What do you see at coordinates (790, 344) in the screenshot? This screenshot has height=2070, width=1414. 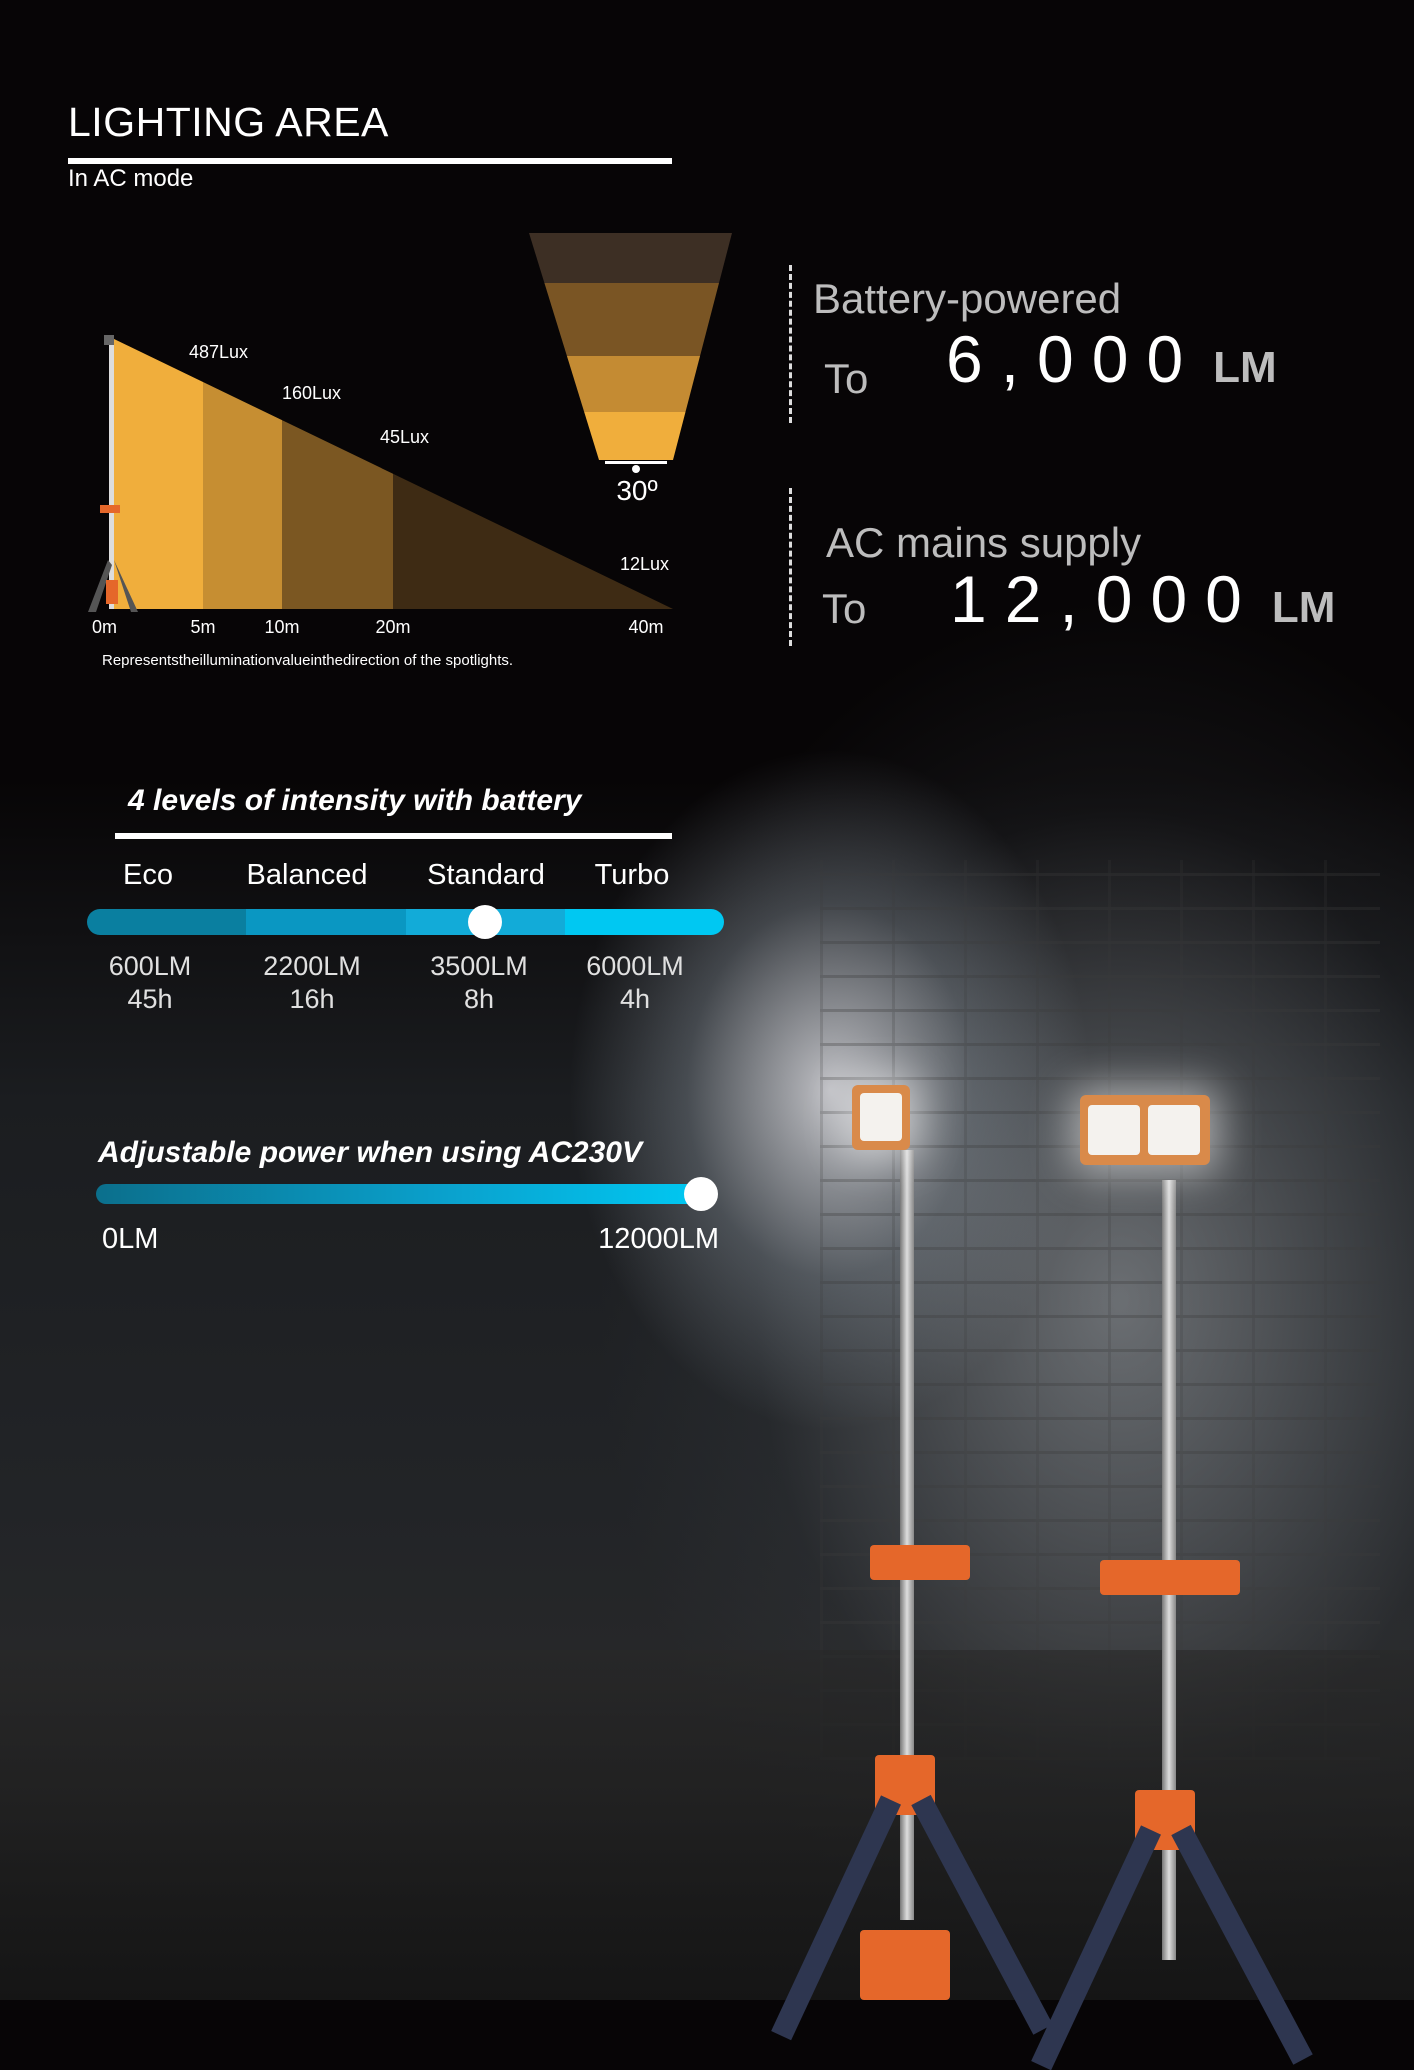 I see `divider-battery` at bounding box center [790, 344].